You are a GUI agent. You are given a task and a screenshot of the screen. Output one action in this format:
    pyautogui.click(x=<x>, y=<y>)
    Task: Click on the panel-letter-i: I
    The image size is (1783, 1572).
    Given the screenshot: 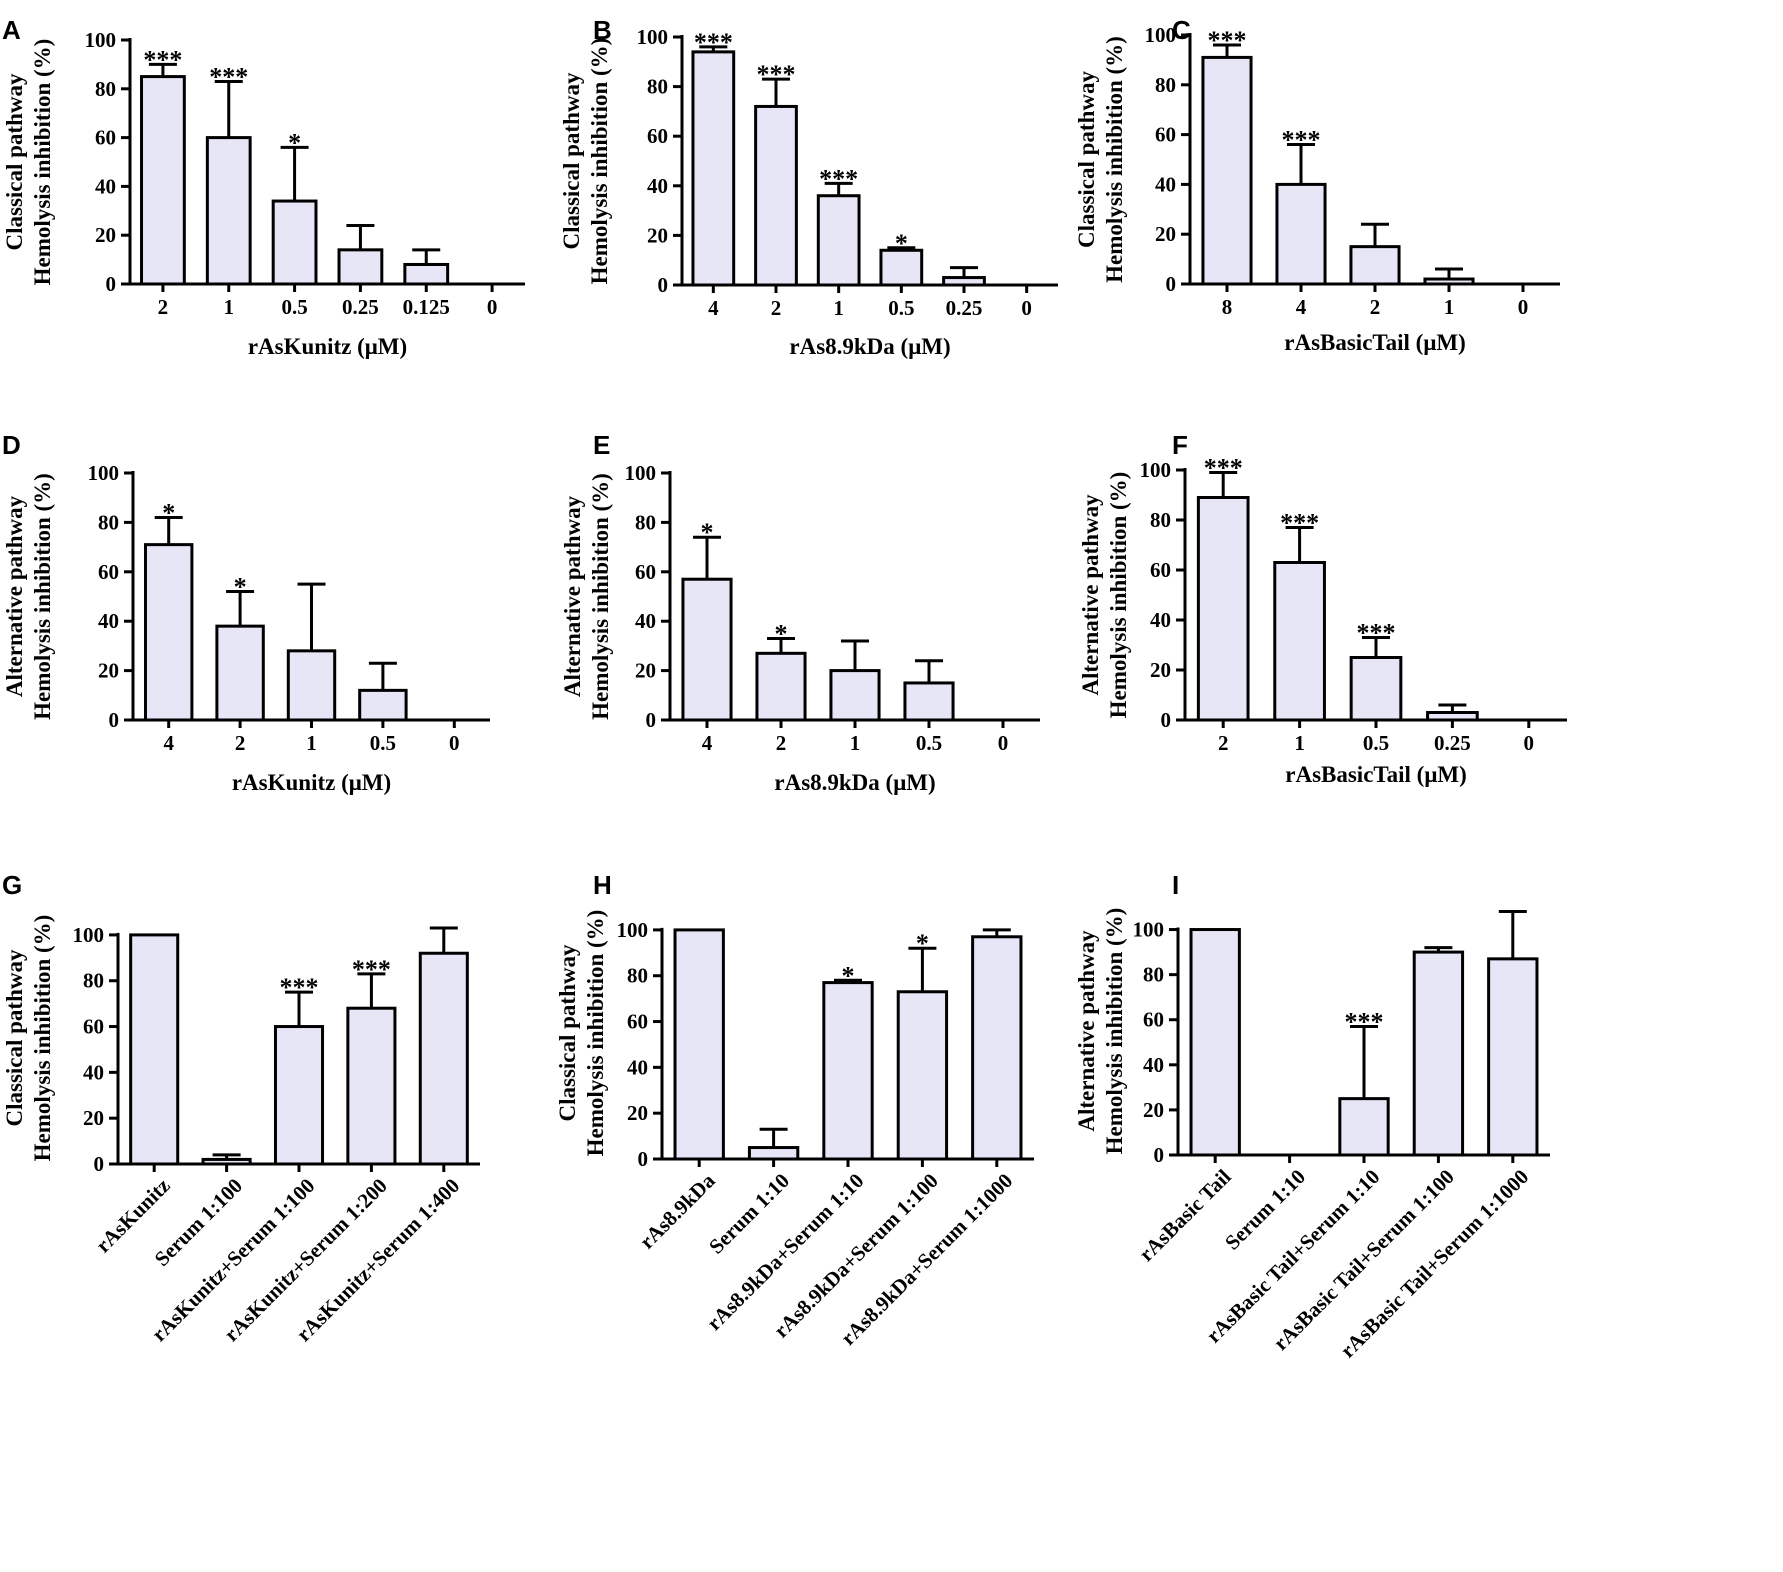 What is the action you would take?
    pyautogui.click(x=1175, y=885)
    